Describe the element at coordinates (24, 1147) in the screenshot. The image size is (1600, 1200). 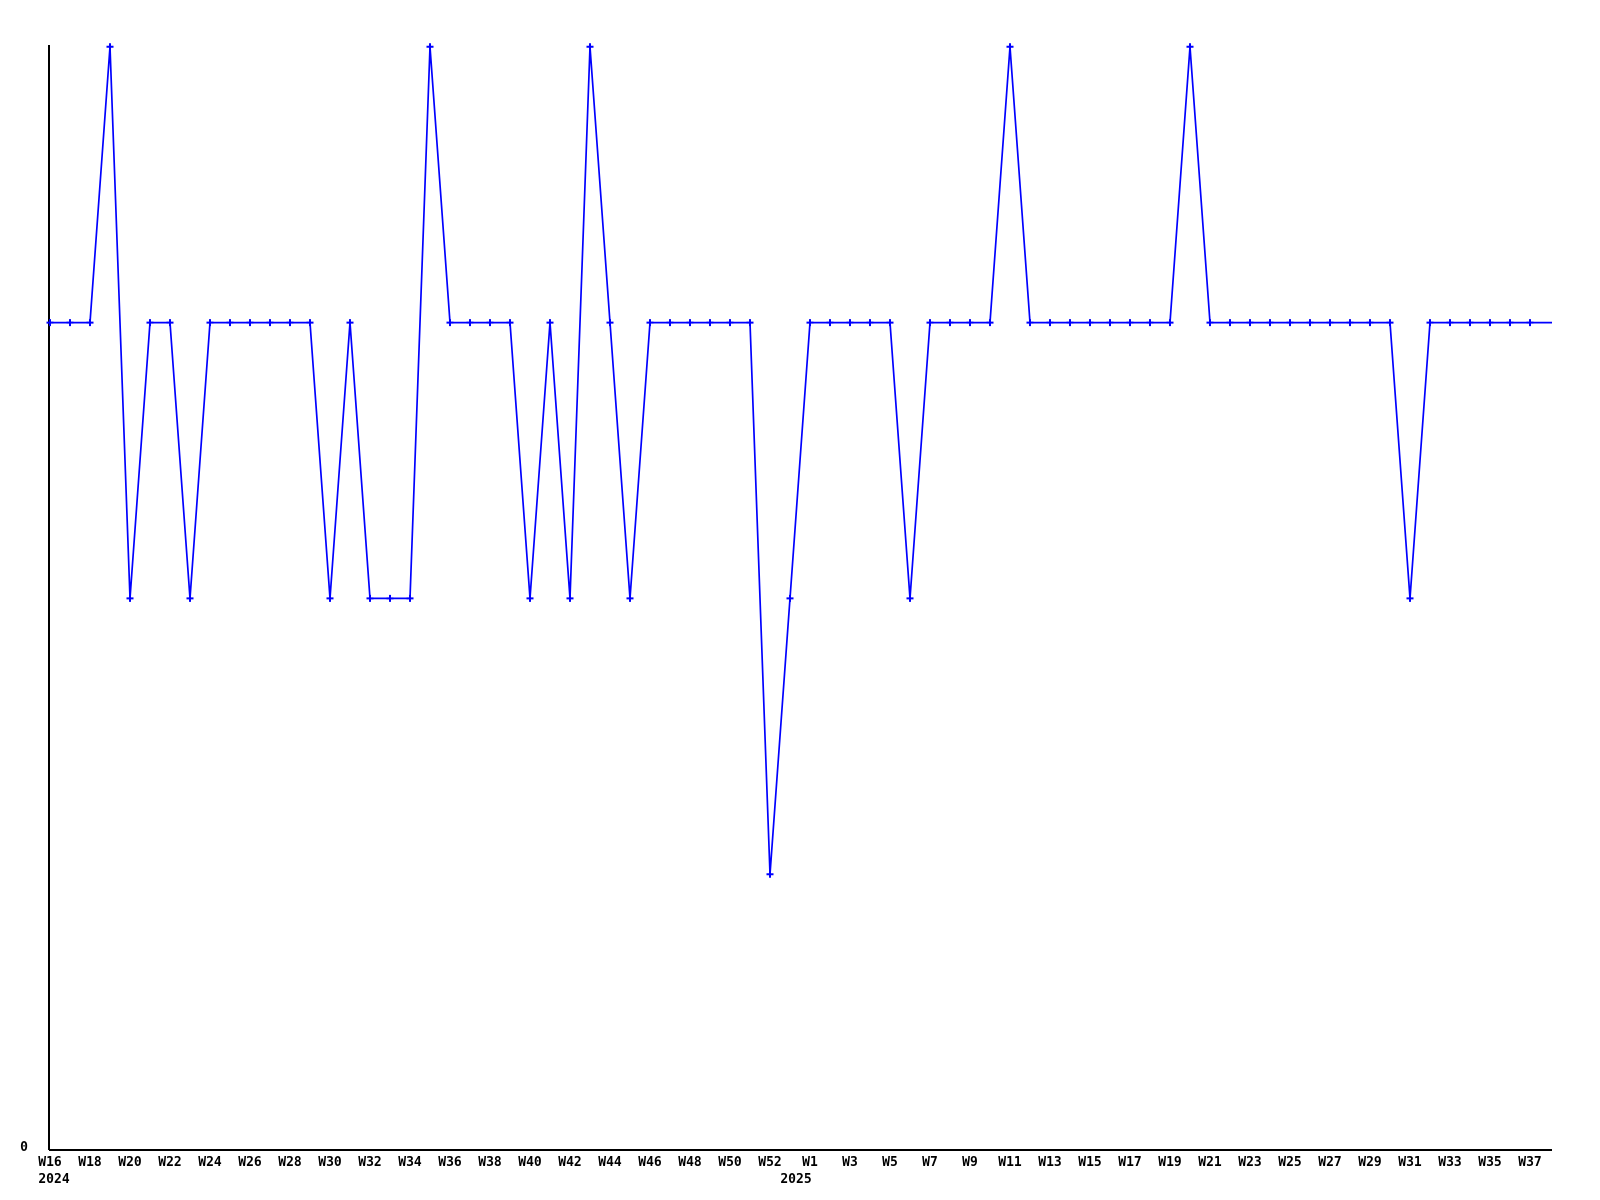
I see `y-axis-zero-label: 0` at that location.